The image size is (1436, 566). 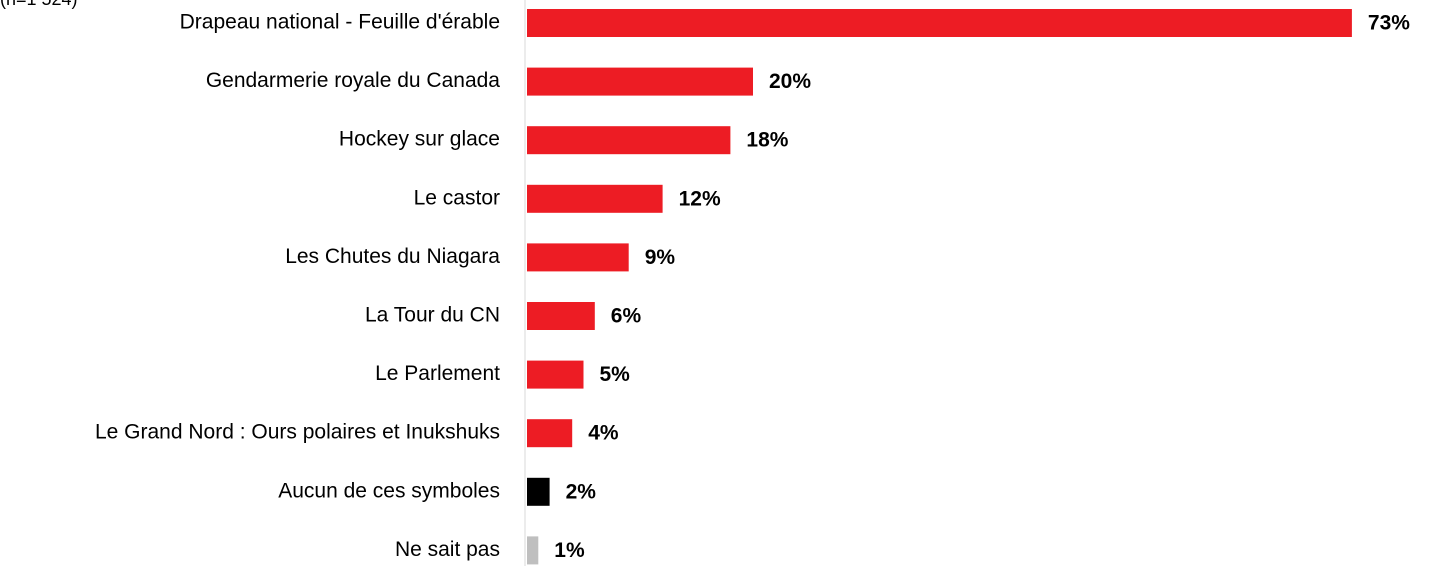 I want to click on category-label: La Tour du CN, so click(x=432, y=315).